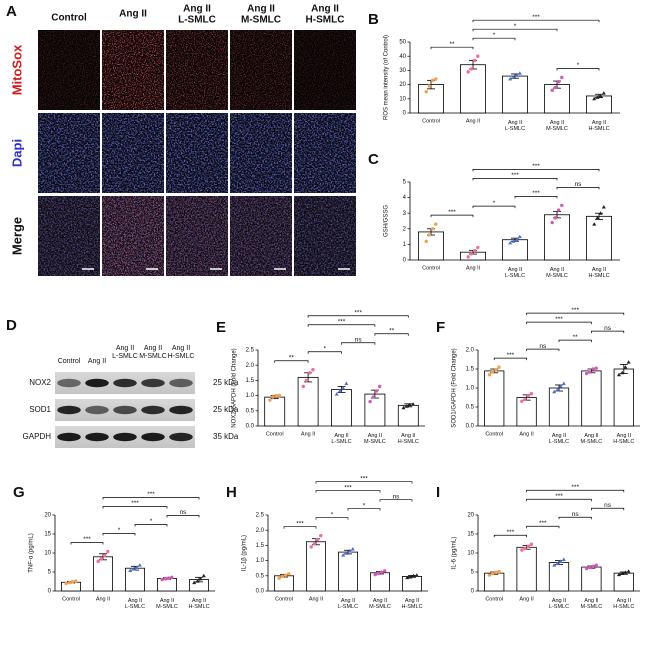 This screenshot has height=650, width=650. What do you see at coordinates (592, 604) in the screenshot?
I see `x-tick-label: Ang II M-SMLC` at bounding box center [592, 604].